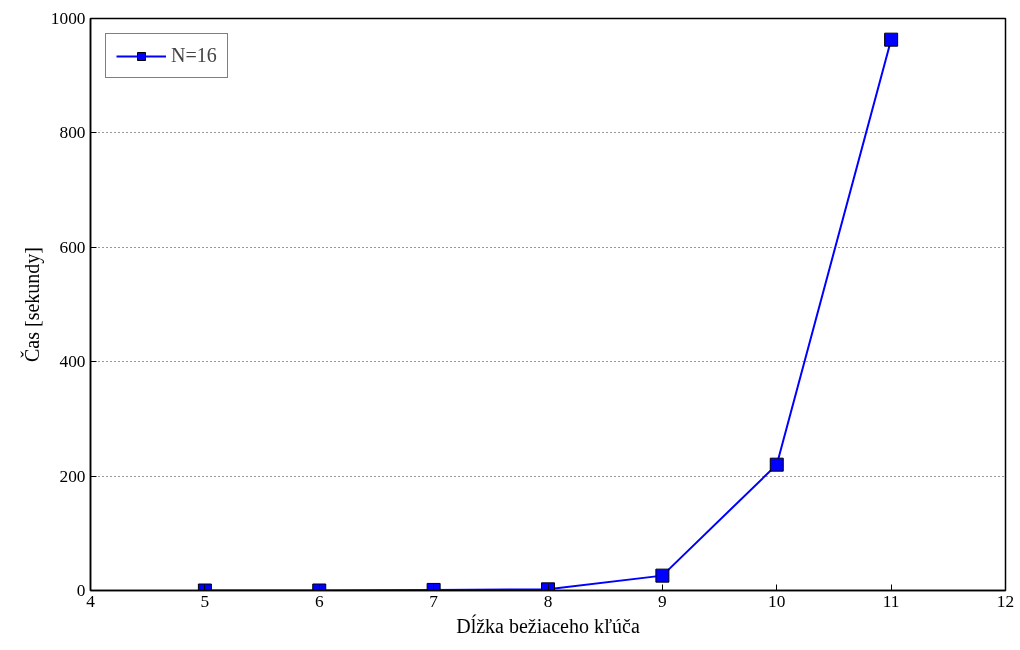 This screenshot has height=650, width=1020. I want to click on x-tick-label: 12, so click(1005, 601).